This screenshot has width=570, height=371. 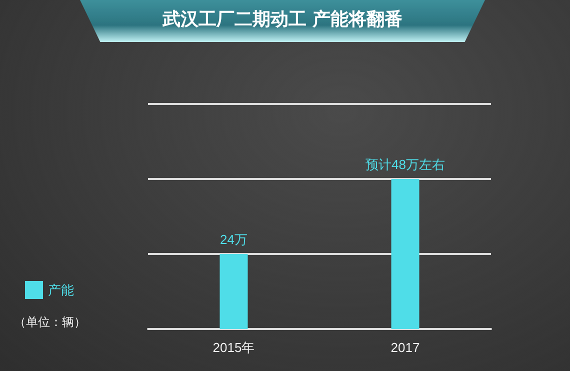 I want to click on x-tick-label: 2015年, so click(x=233, y=347).